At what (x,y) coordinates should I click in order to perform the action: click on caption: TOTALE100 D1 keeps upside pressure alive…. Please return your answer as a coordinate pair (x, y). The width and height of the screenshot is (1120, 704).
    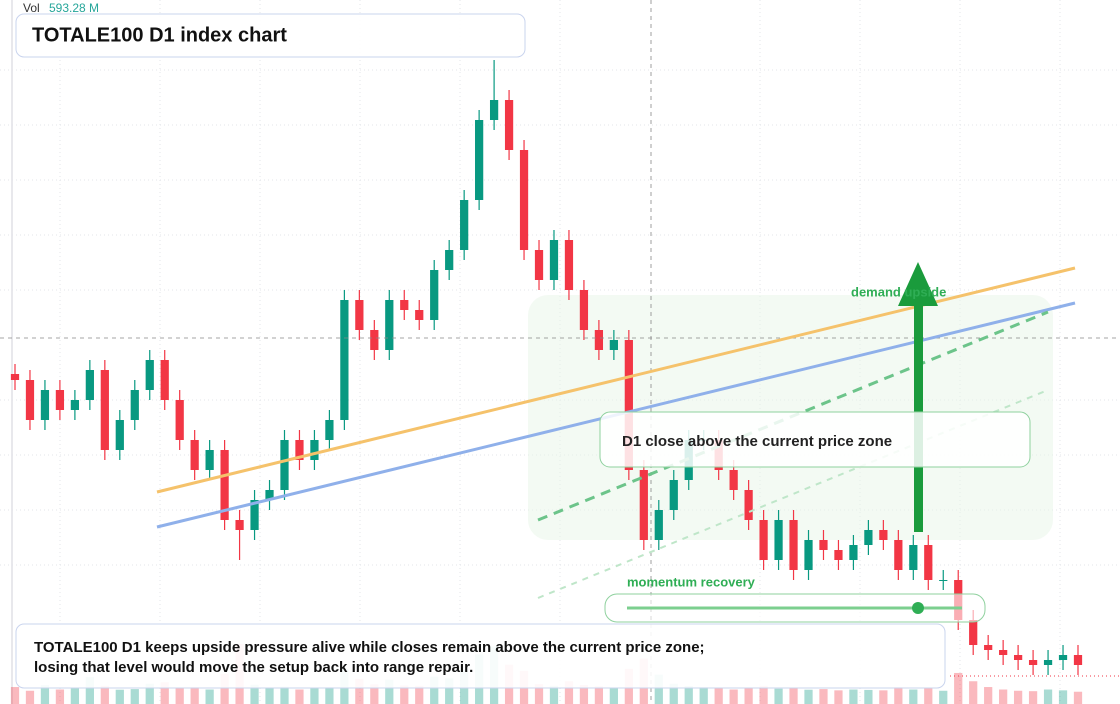
    Looking at the image, I should click on (369, 647).